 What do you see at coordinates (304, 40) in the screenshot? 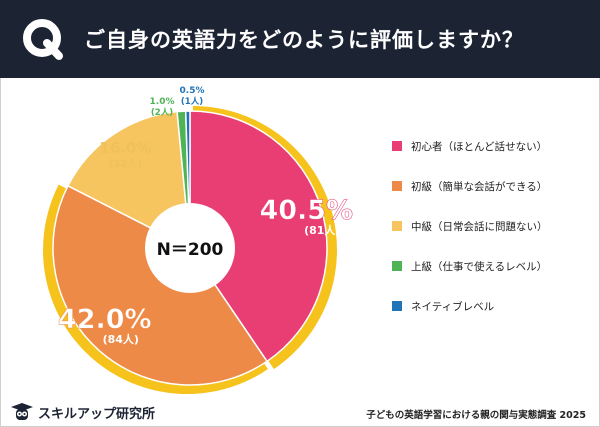
I see `page-title: ご自身の英語力をどのように評価しますか？` at bounding box center [304, 40].